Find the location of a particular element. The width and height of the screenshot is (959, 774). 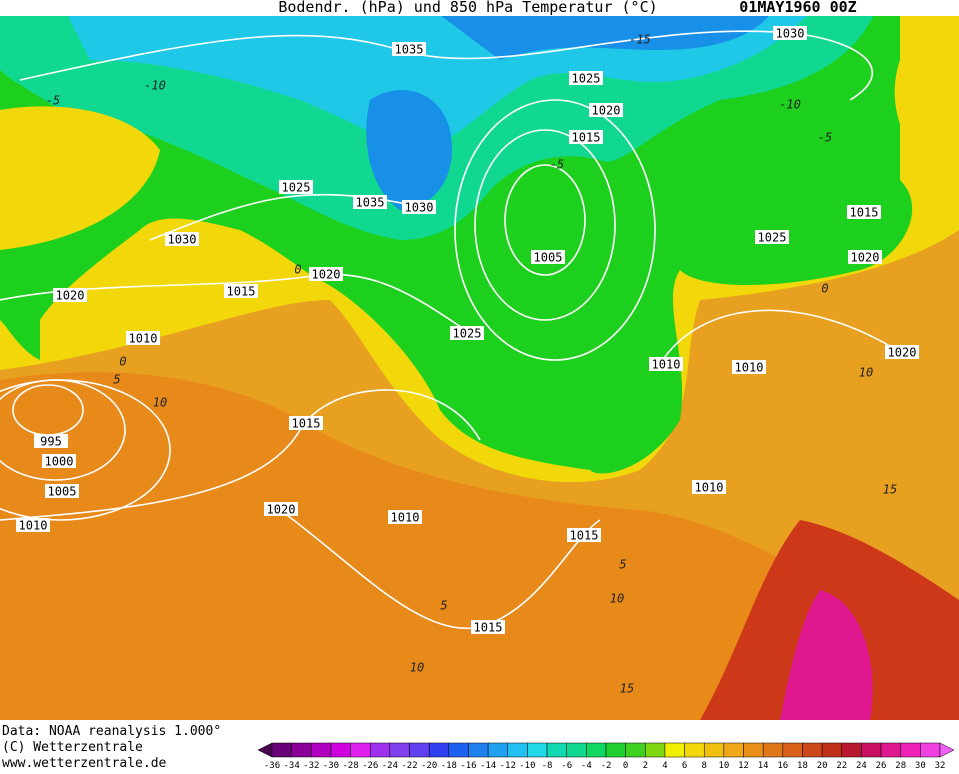

colorbar-tick-label: 22 is located at coordinates (841, 765).